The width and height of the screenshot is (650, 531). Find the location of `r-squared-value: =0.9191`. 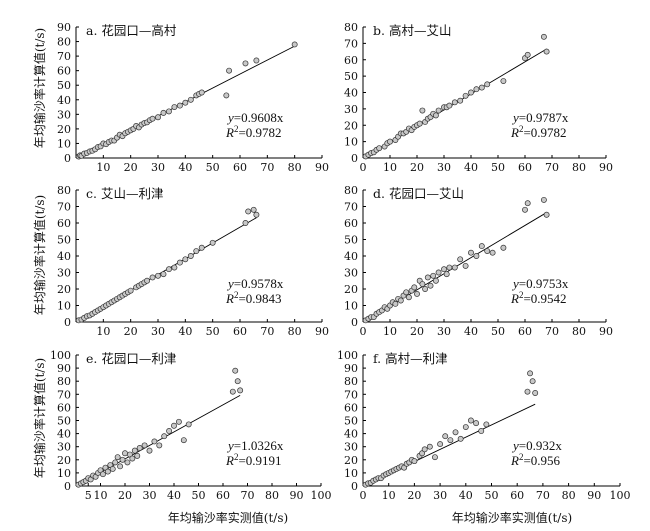

r-squared-value: =0.9191 is located at coordinates (259, 460).